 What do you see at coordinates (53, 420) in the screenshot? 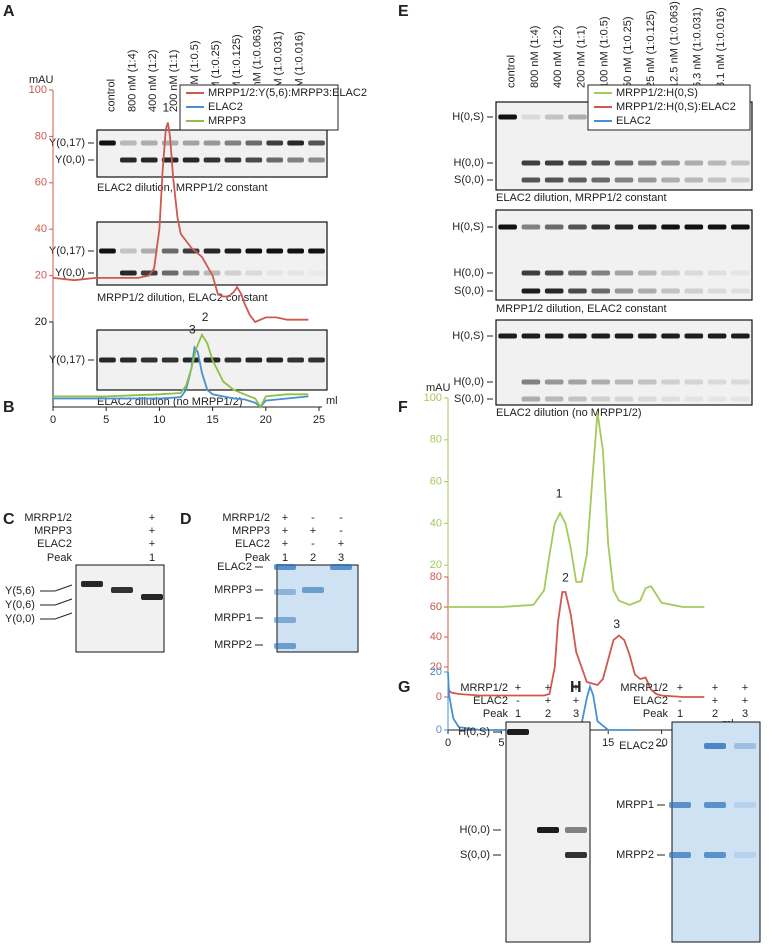
I see `x-tick-label: 0` at bounding box center [53, 420].